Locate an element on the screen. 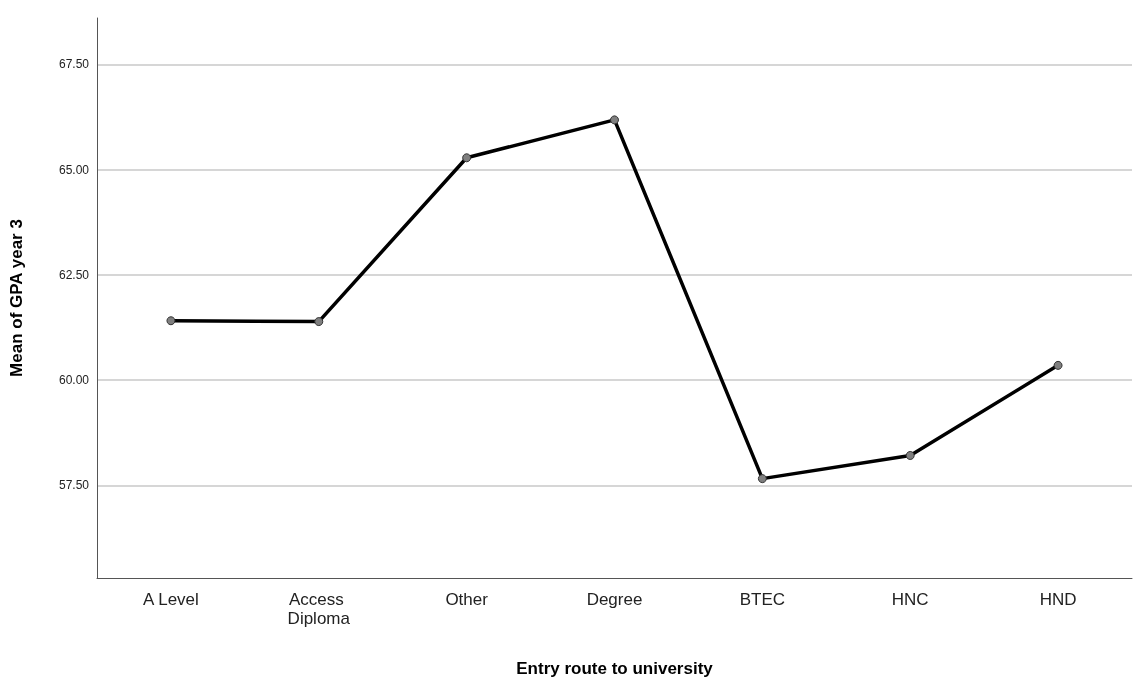 Image resolution: width=1142 pixels, height=682 pixels. x-tick-label: A Level is located at coordinates (171, 599).